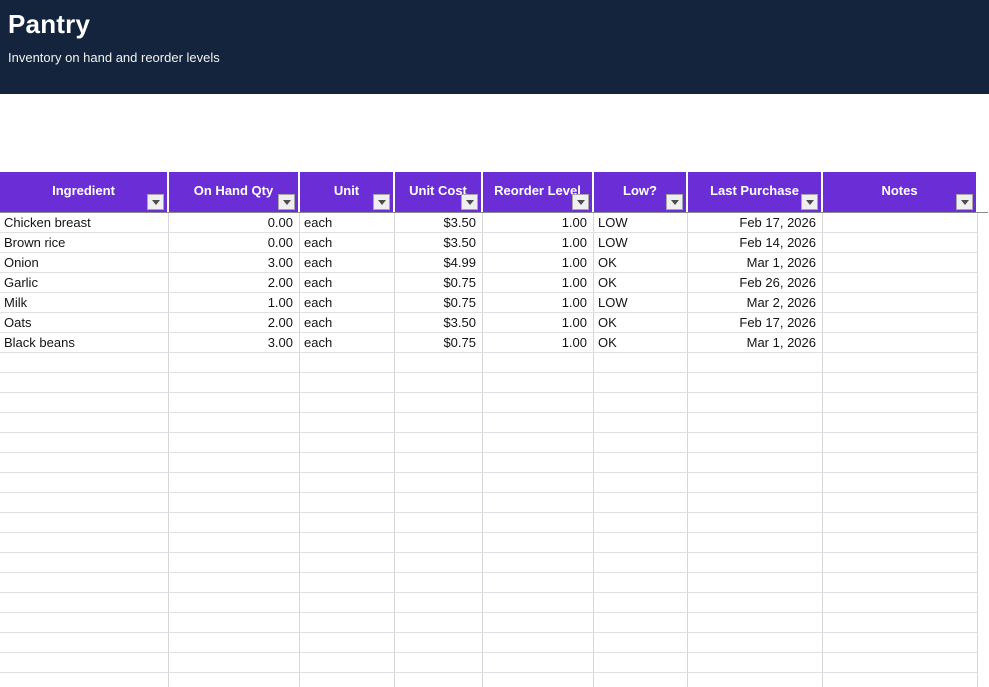 This screenshot has width=989, height=687. Describe the element at coordinates (439, 263) in the screenshot. I see `cell-unit-cost: $4.99` at that location.